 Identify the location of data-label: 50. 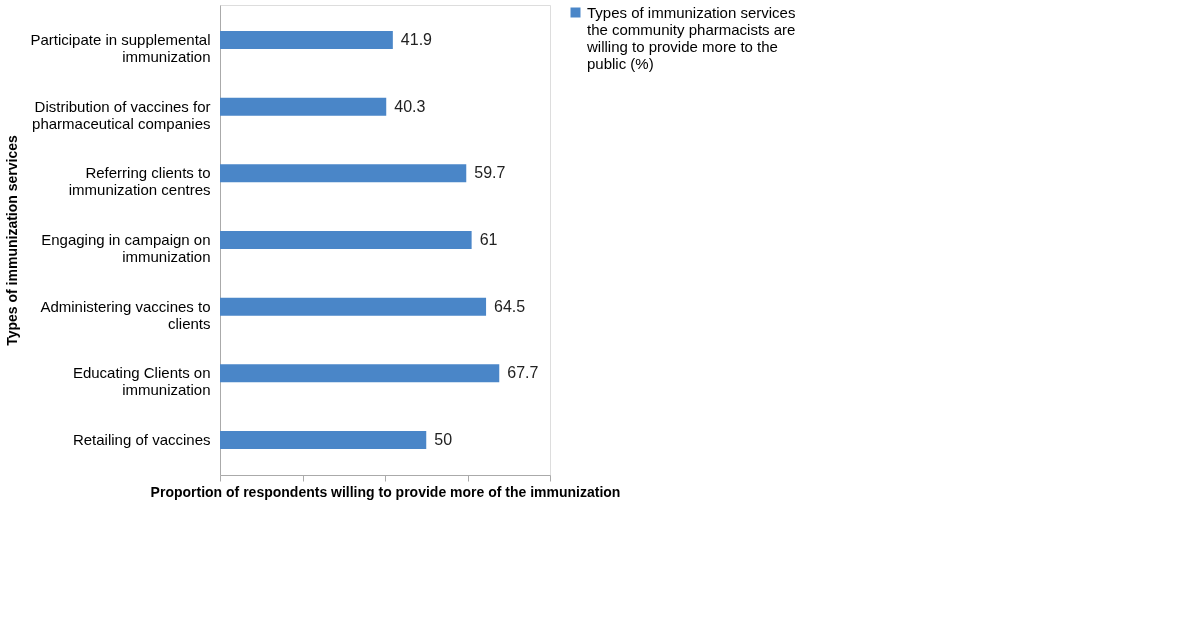
(443, 439).